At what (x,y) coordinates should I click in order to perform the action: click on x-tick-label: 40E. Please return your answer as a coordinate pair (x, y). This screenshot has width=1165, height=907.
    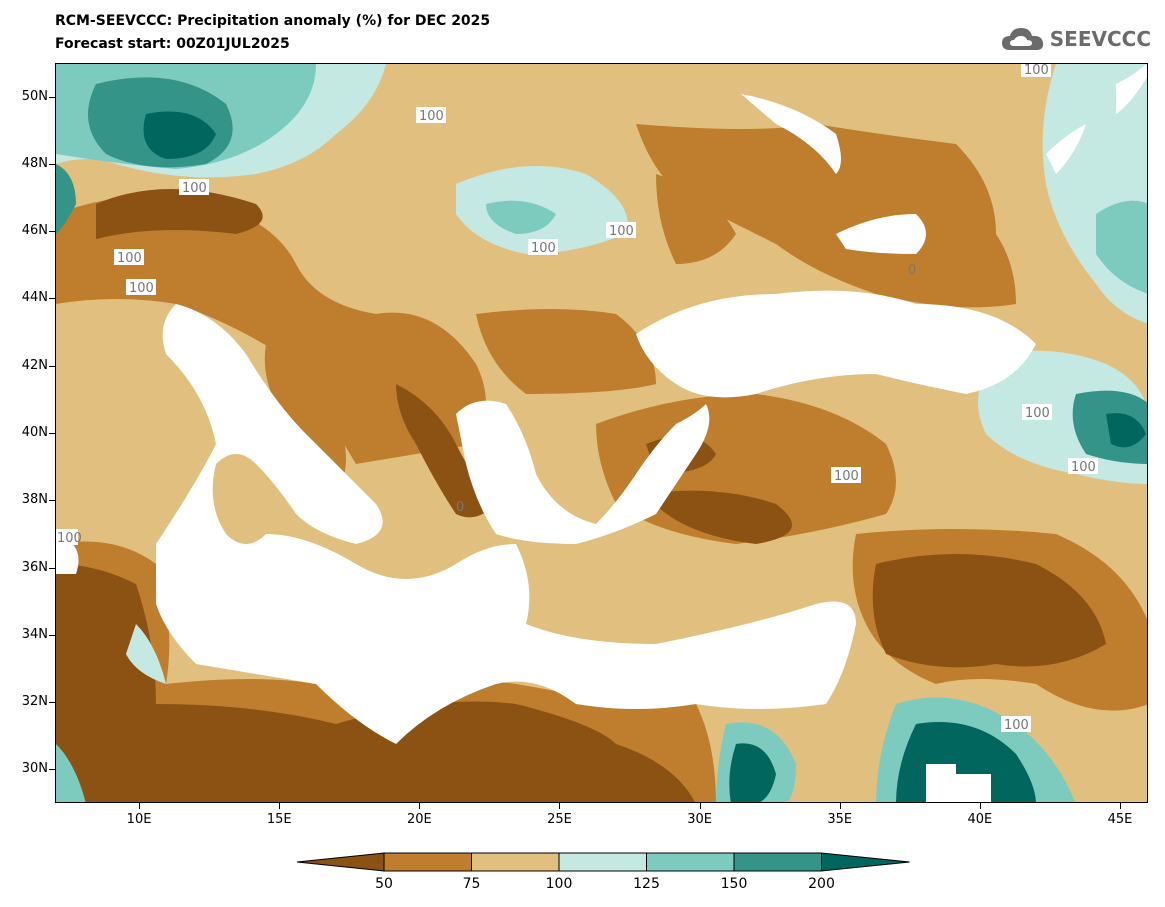
    Looking at the image, I should click on (980, 819).